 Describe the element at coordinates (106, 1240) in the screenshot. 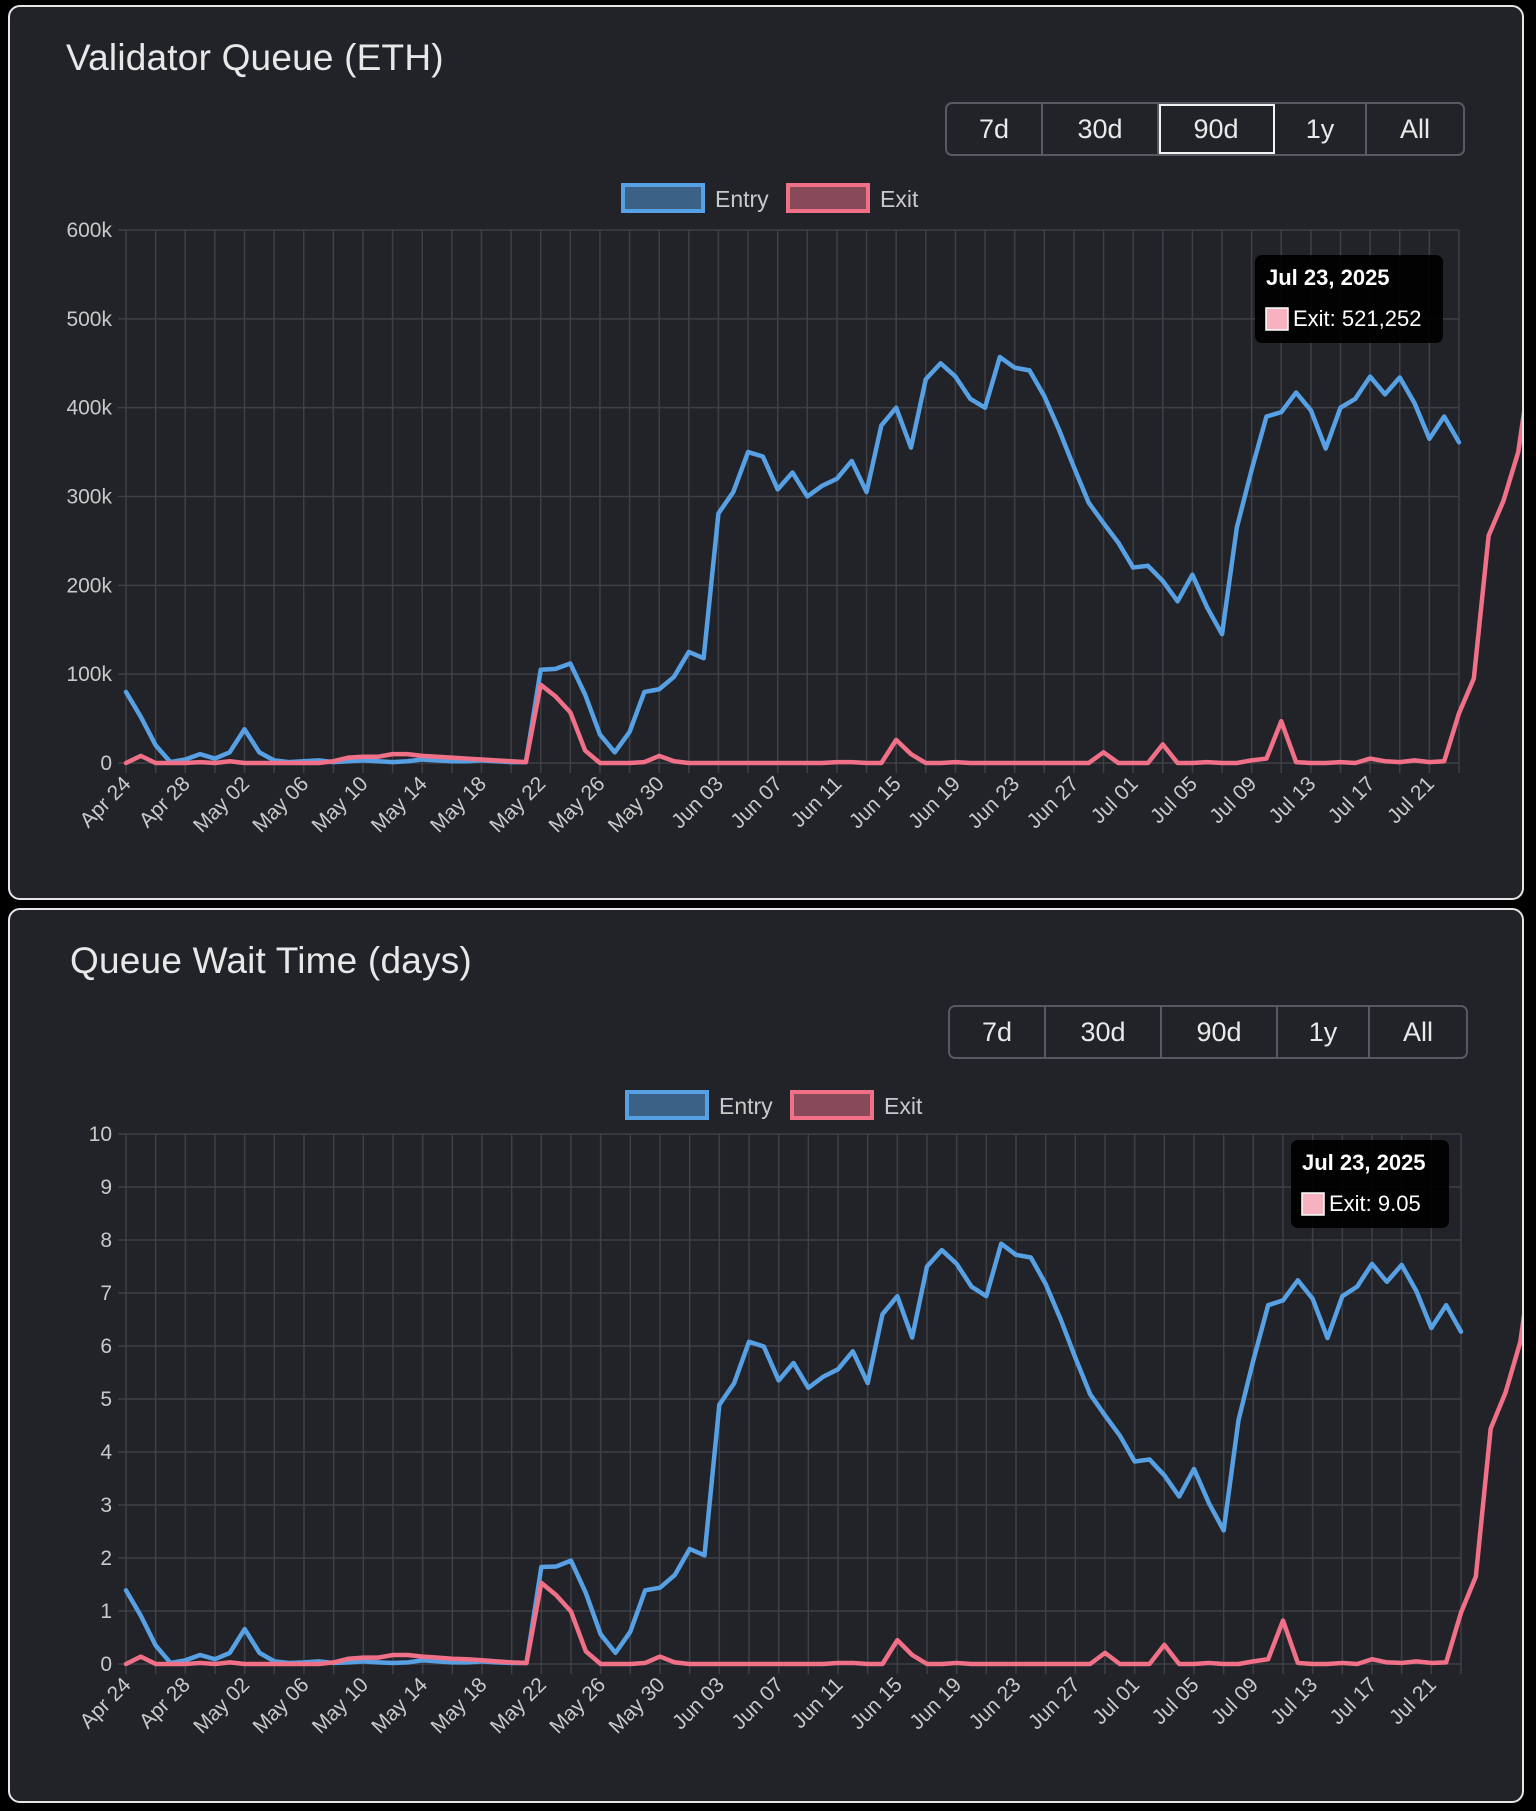

I see `y-tick-label: 8` at that location.